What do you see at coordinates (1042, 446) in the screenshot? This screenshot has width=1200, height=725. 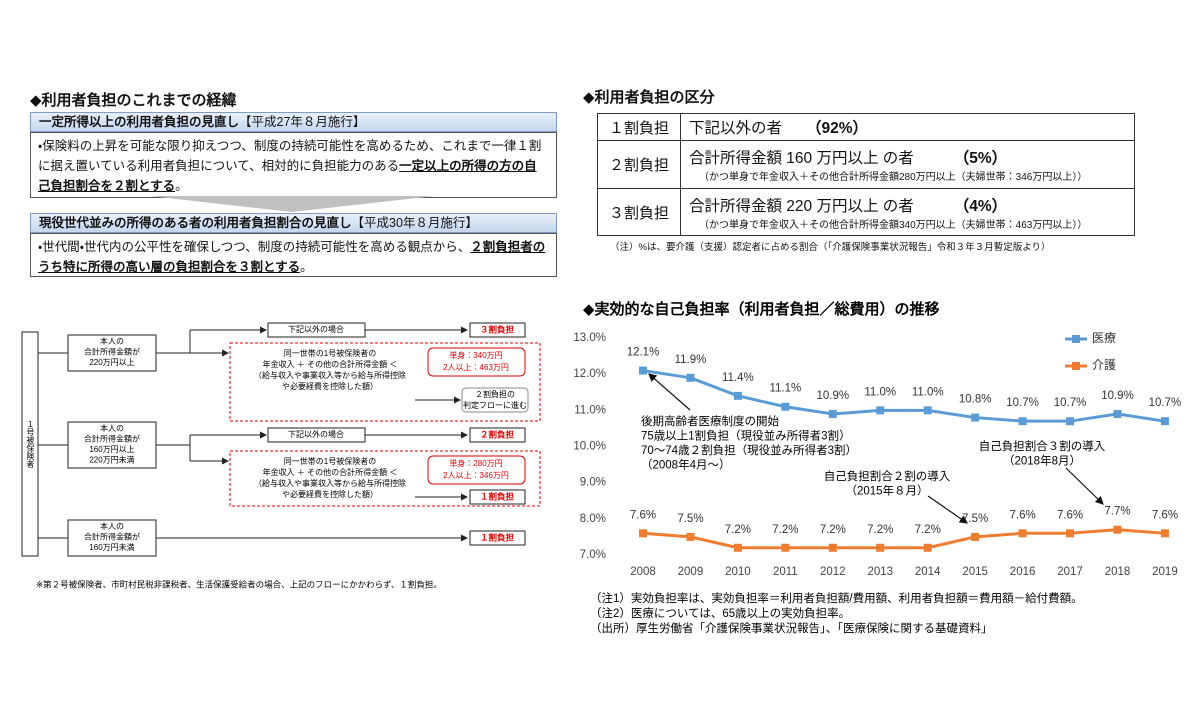 I see `annotation: 自己負担割合３割の導入` at bounding box center [1042, 446].